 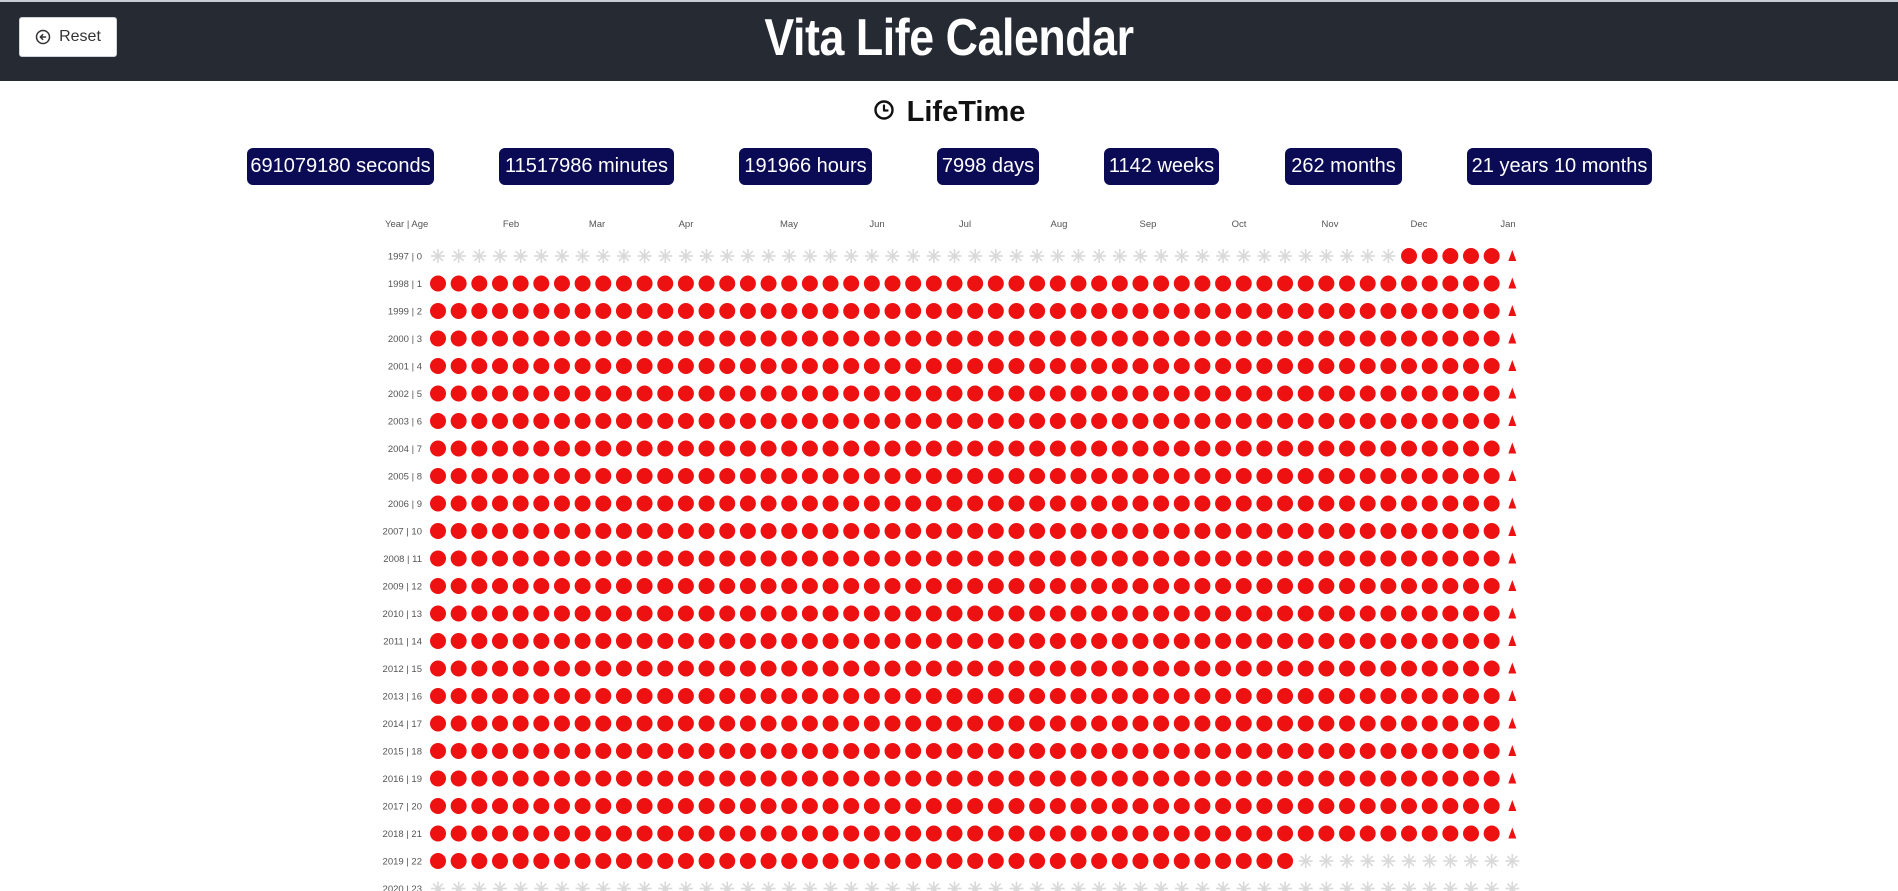 I want to click on month-label: May, so click(x=789, y=224).